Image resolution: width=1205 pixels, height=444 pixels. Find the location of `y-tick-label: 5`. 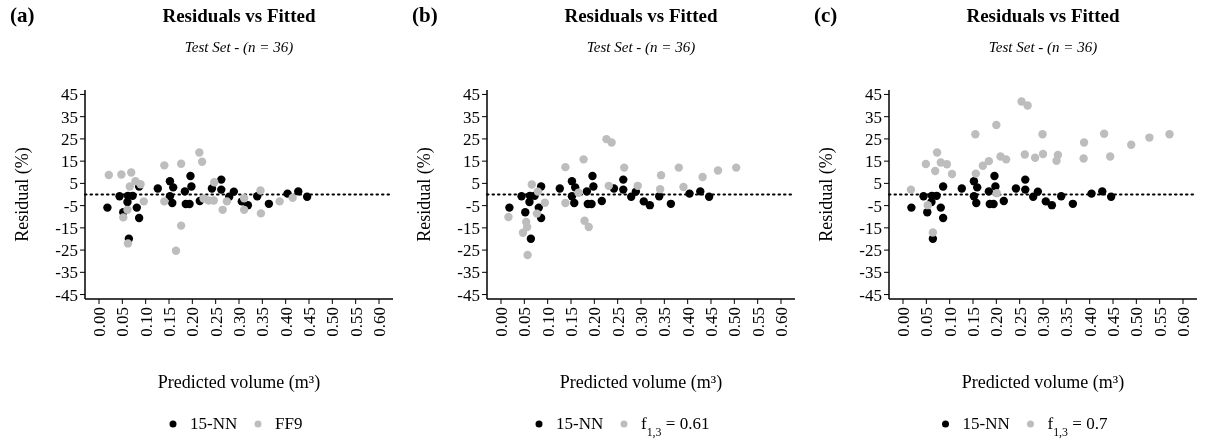

y-tick-label: 5 is located at coordinates (475, 184).